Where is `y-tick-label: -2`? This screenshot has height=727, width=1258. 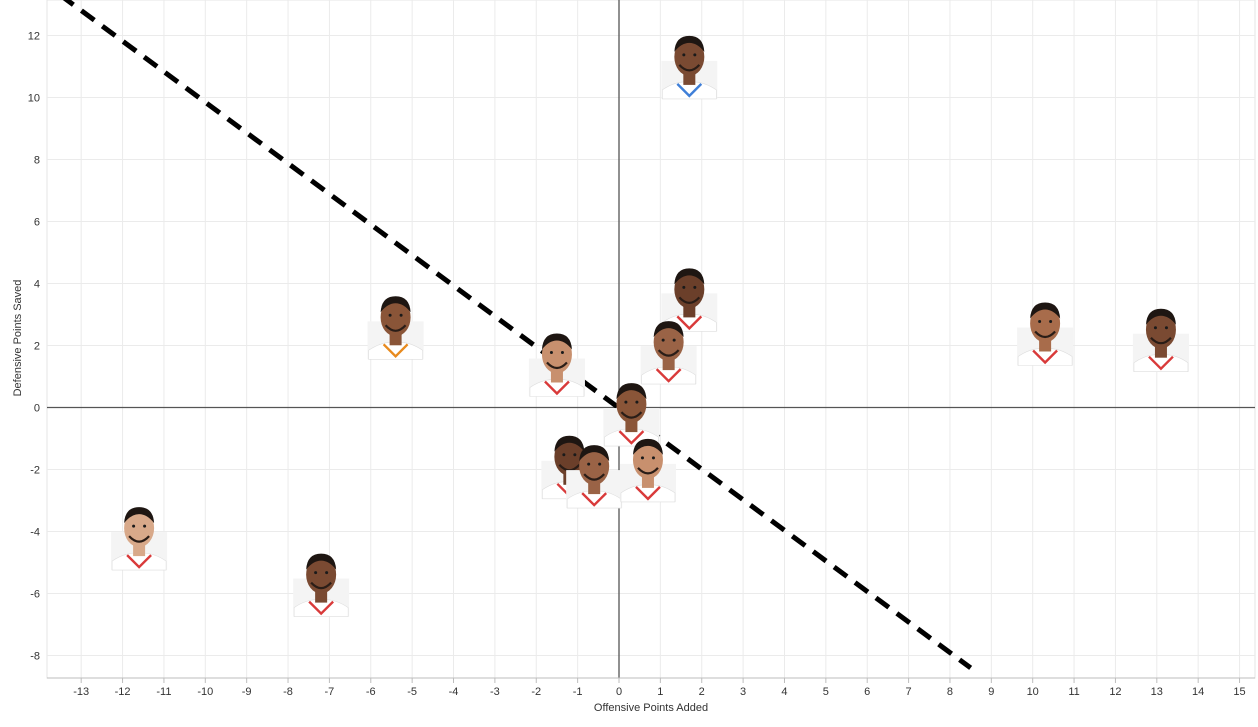
y-tick-label: -2 is located at coordinates (35, 471).